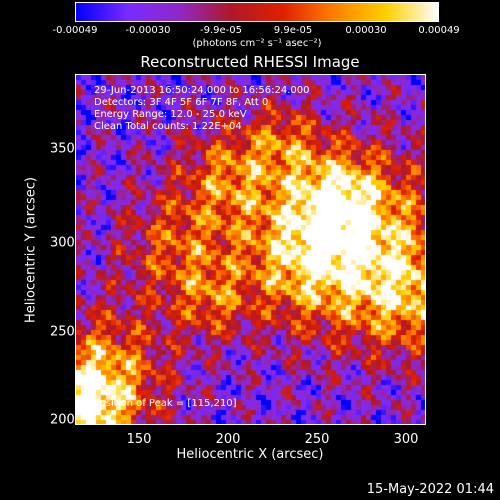 This screenshot has height=500, width=500. I want to click on energy-range-annotation: Energy Range: 12.0 - 25.0 keV, so click(170, 114).